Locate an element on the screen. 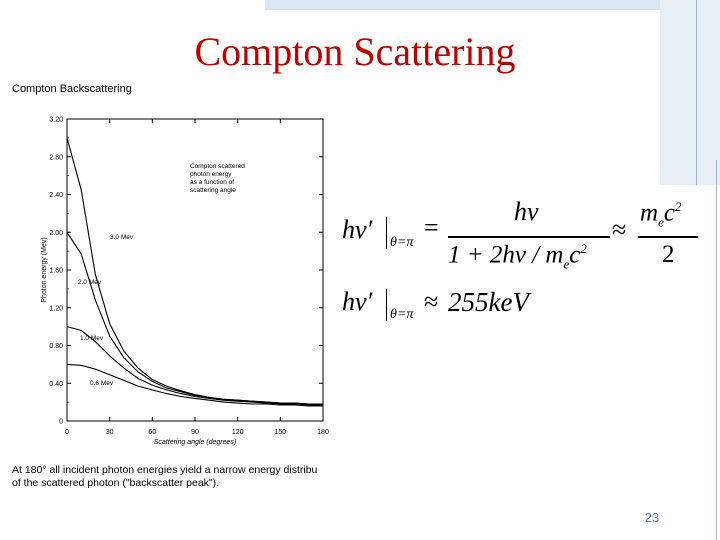 The image size is (720, 540). y-tick-label: 1.20 is located at coordinates (56, 308).